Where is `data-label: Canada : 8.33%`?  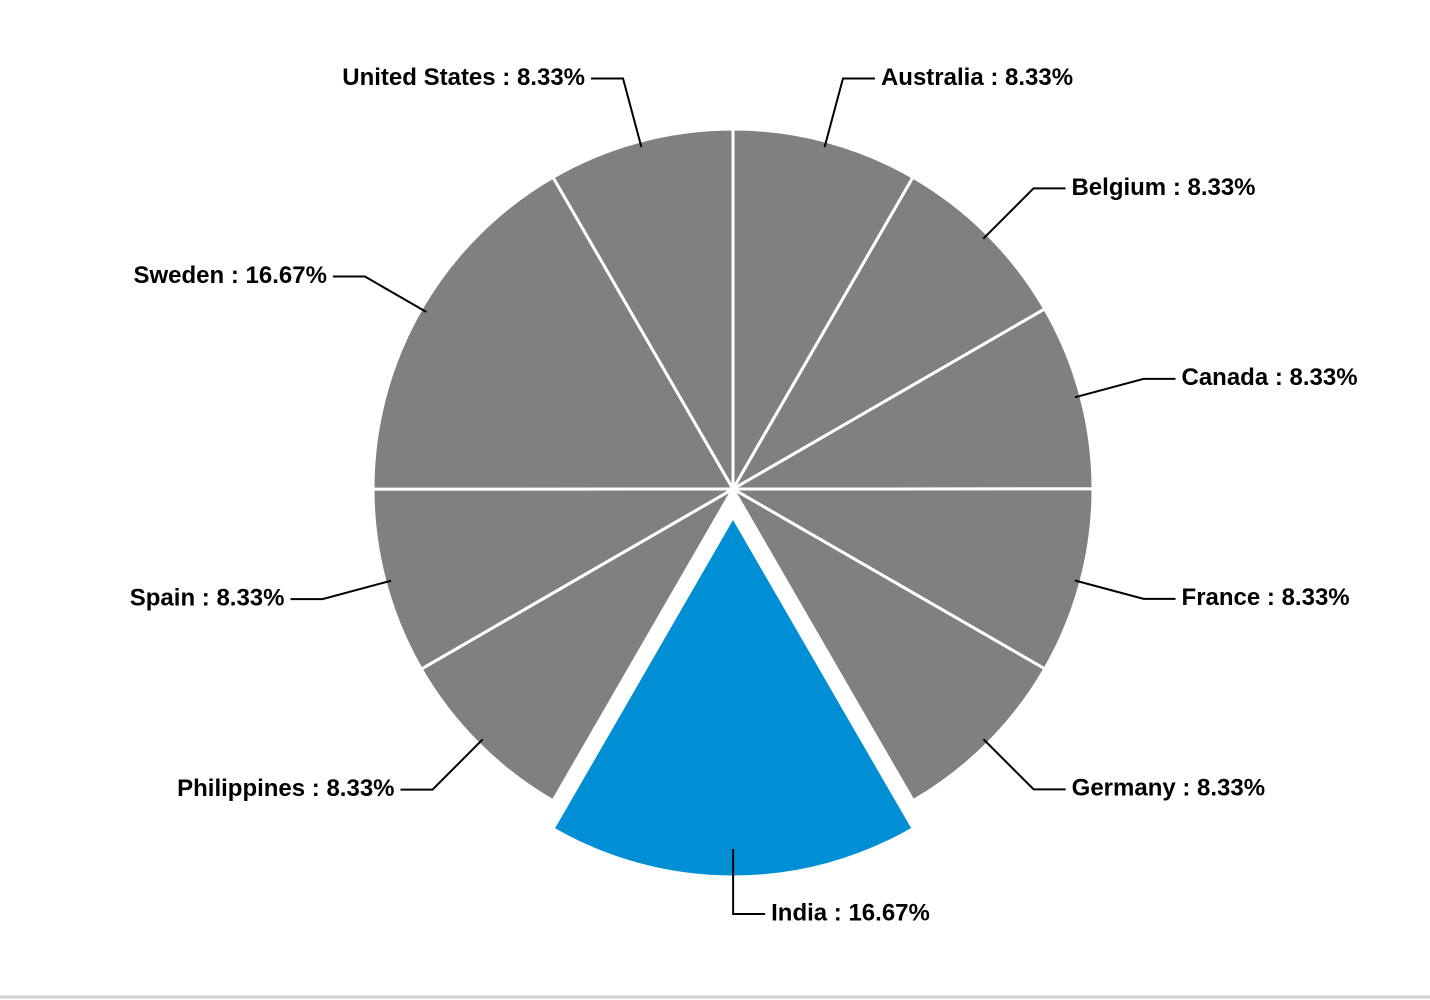 data-label: Canada : 8.33% is located at coordinates (1269, 377).